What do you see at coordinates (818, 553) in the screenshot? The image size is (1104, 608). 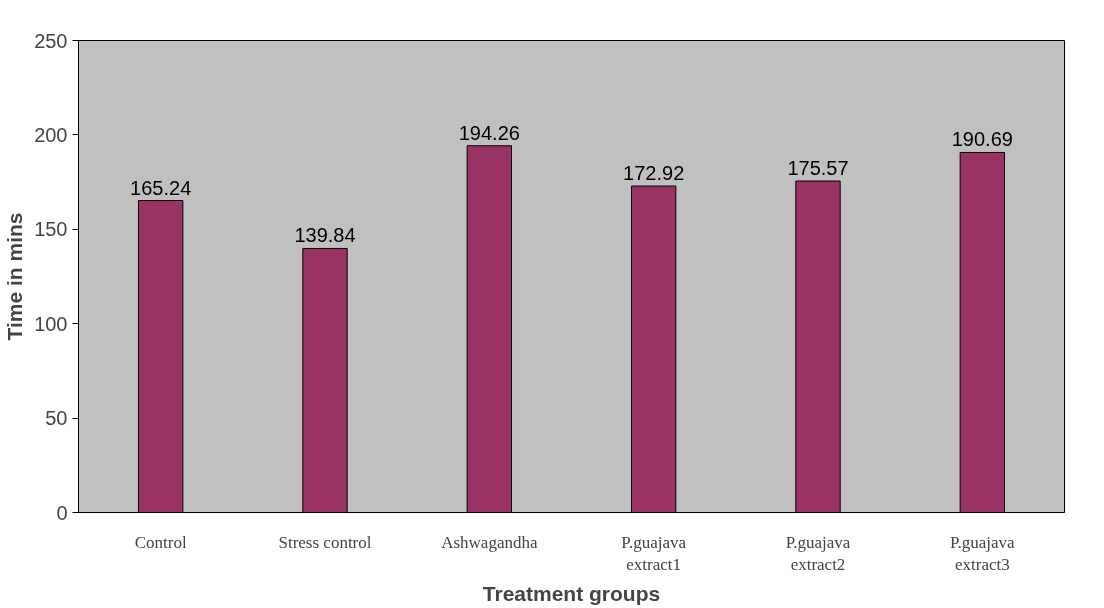 I see `x-tick-label: P.guajava extract2` at bounding box center [818, 553].